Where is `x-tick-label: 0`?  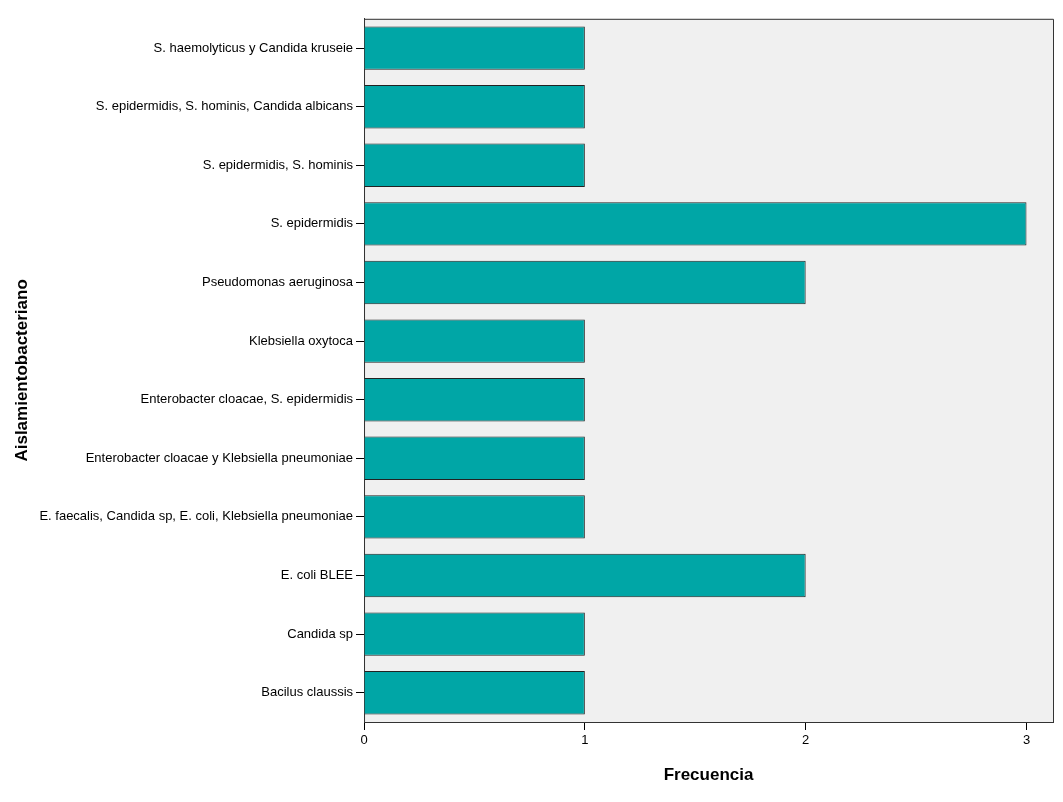
x-tick-label: 0 is located at coordinates (364, 740).